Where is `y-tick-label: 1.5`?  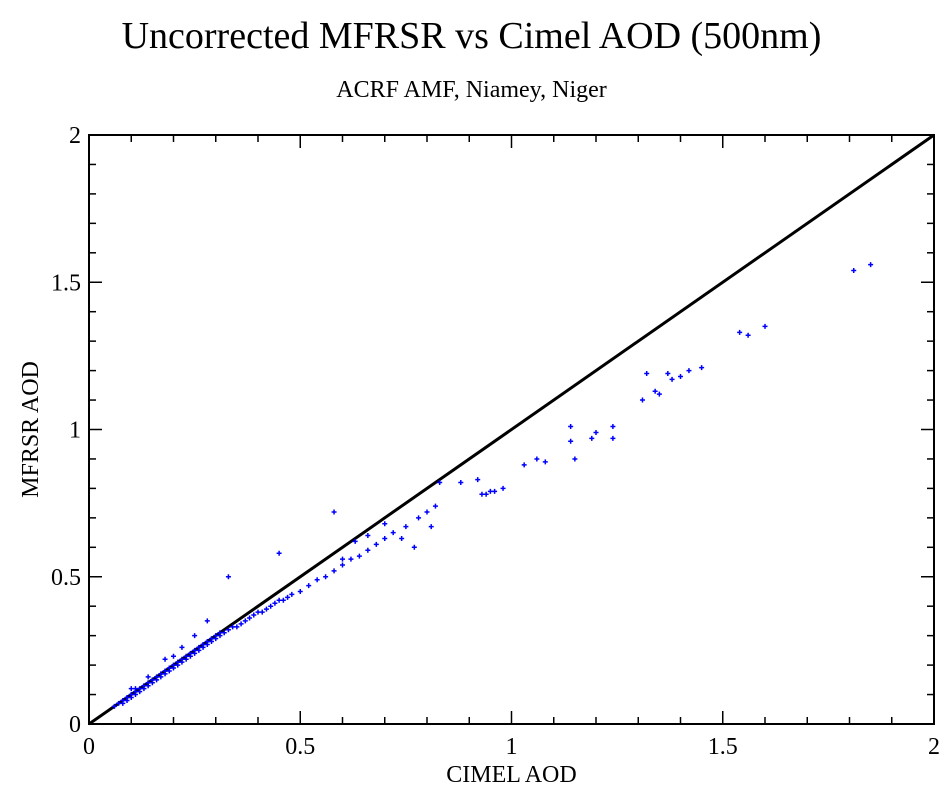 y-tick-label: 1.5 is located at coordinates (66, 283).